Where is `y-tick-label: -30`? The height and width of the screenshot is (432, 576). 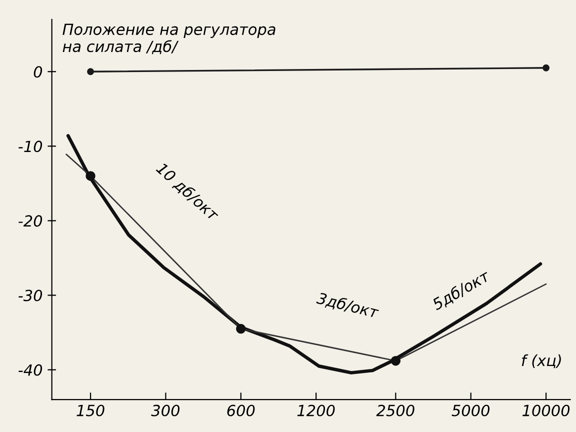 y-tick-label: -30 is located at coordinates (30, 296).